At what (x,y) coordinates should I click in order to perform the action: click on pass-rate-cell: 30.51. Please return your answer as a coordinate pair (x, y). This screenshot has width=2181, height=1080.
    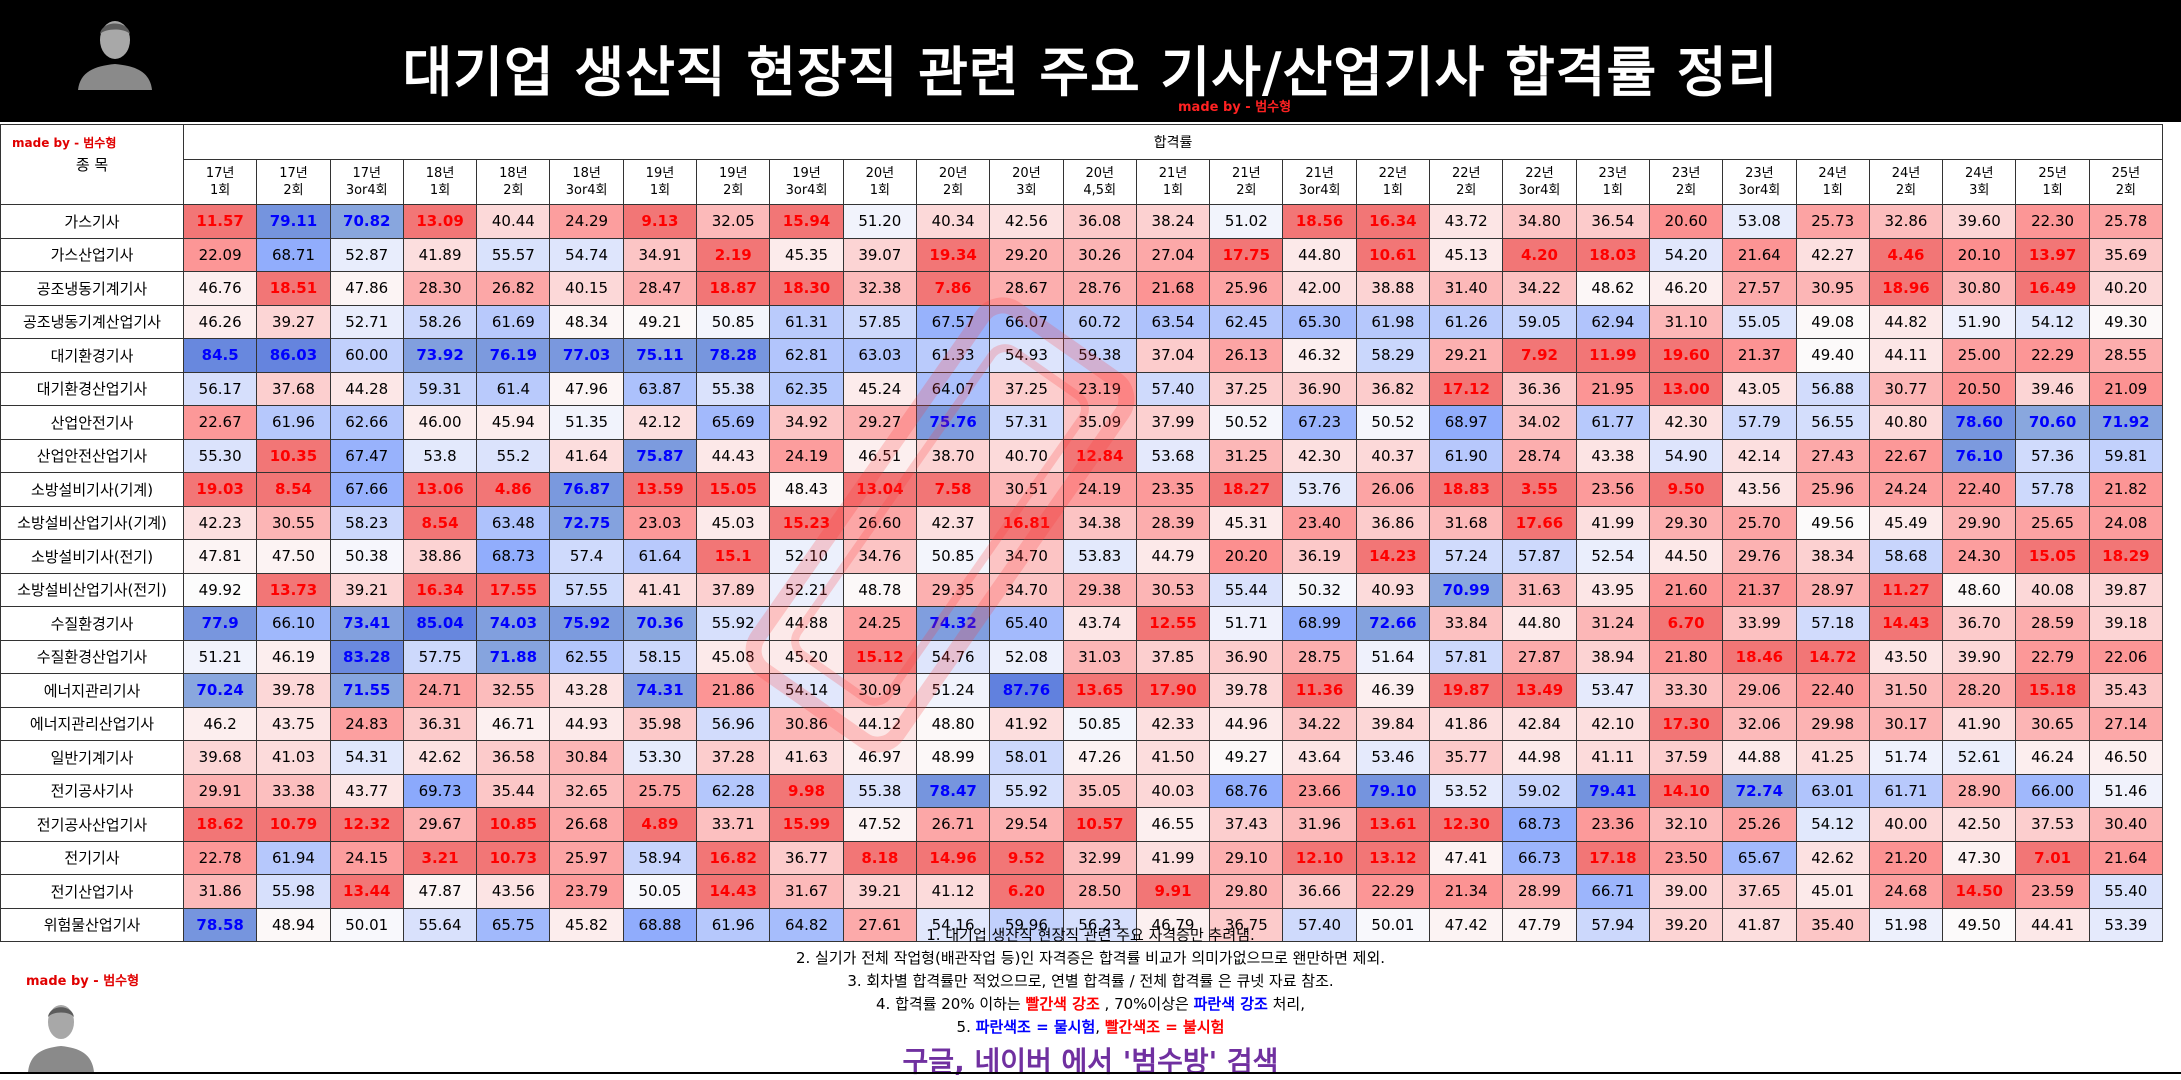
    Looking at the image, I should click on (1026, 489).